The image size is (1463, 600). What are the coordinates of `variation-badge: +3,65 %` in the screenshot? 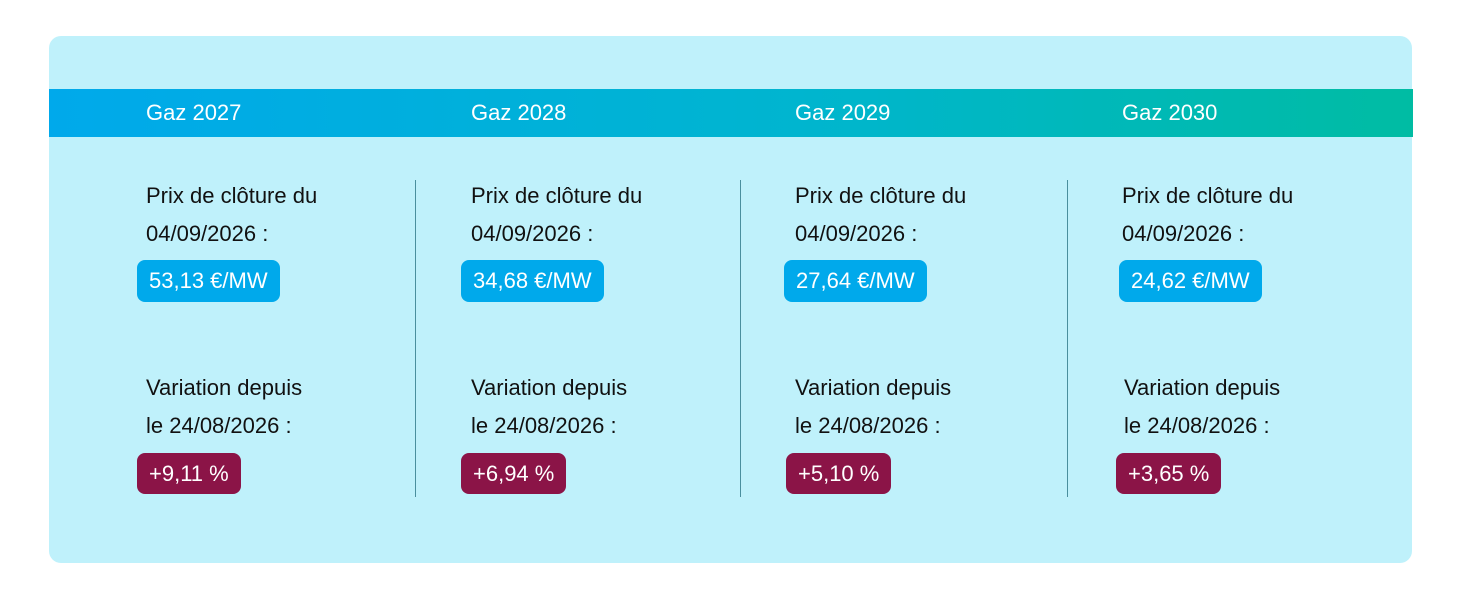 It's located at (1169, 473).